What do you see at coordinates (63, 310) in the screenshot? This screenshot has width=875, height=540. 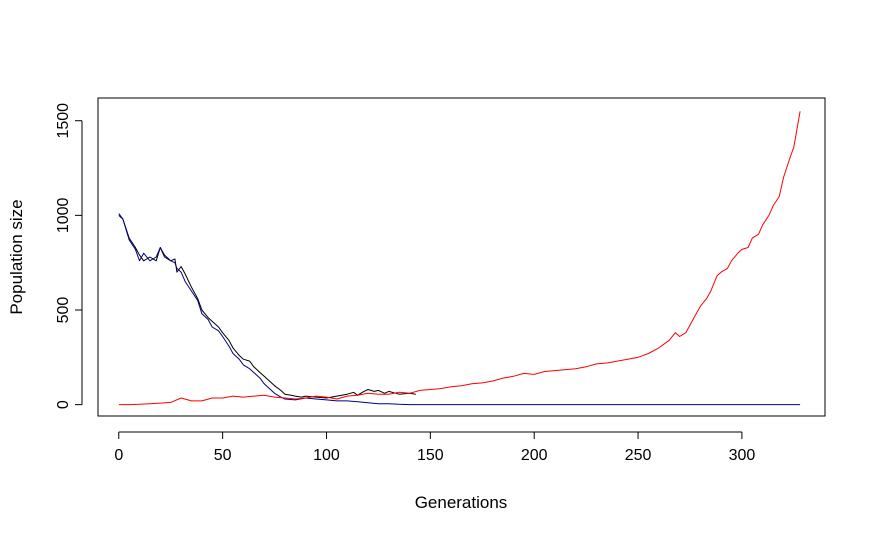 I see `y-tick-label: 500` at bounding box center [63, 310].